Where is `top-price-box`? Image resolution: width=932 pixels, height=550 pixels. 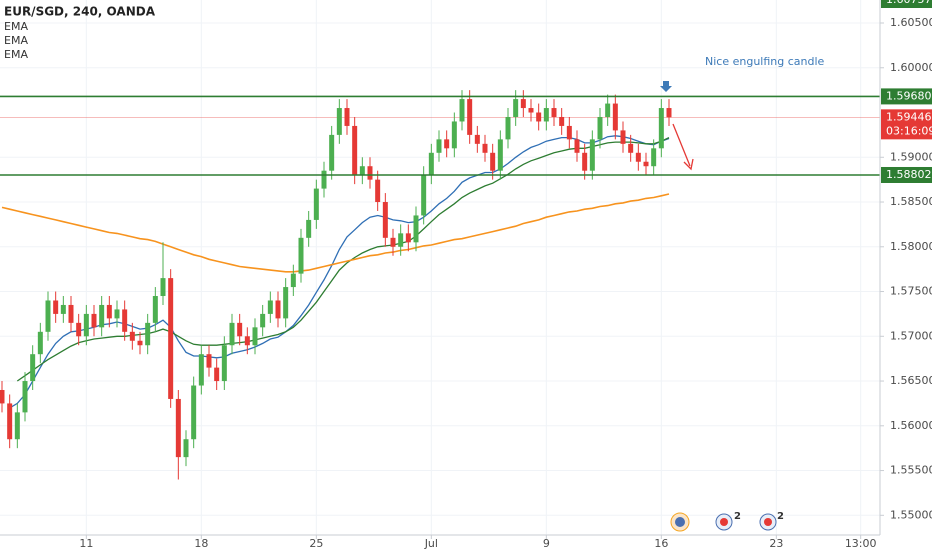 top-price-box is located at coordinates (906, 4).